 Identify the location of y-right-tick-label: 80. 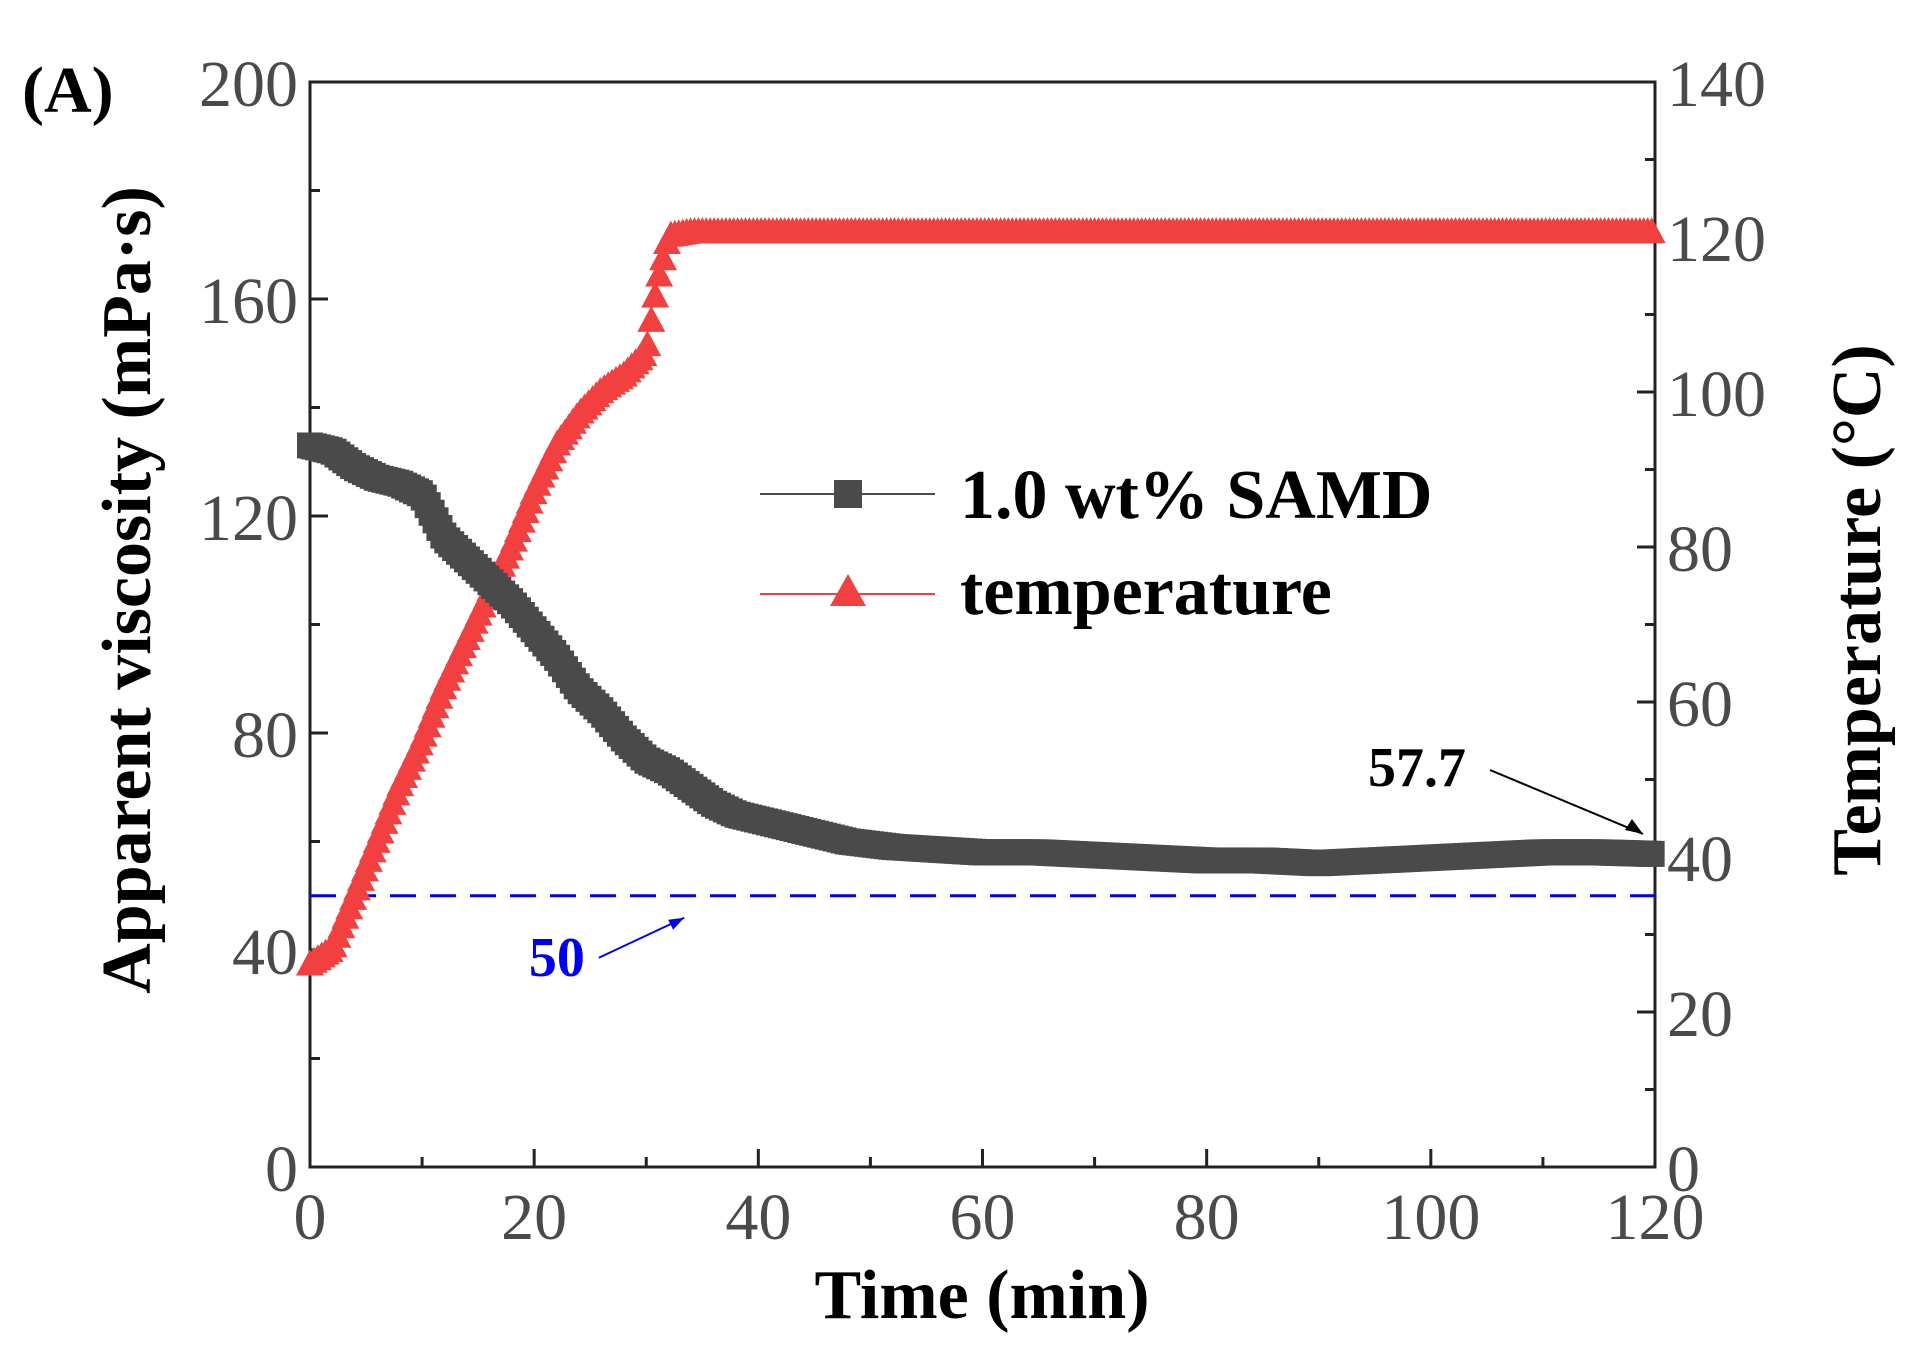
(1700, 549).